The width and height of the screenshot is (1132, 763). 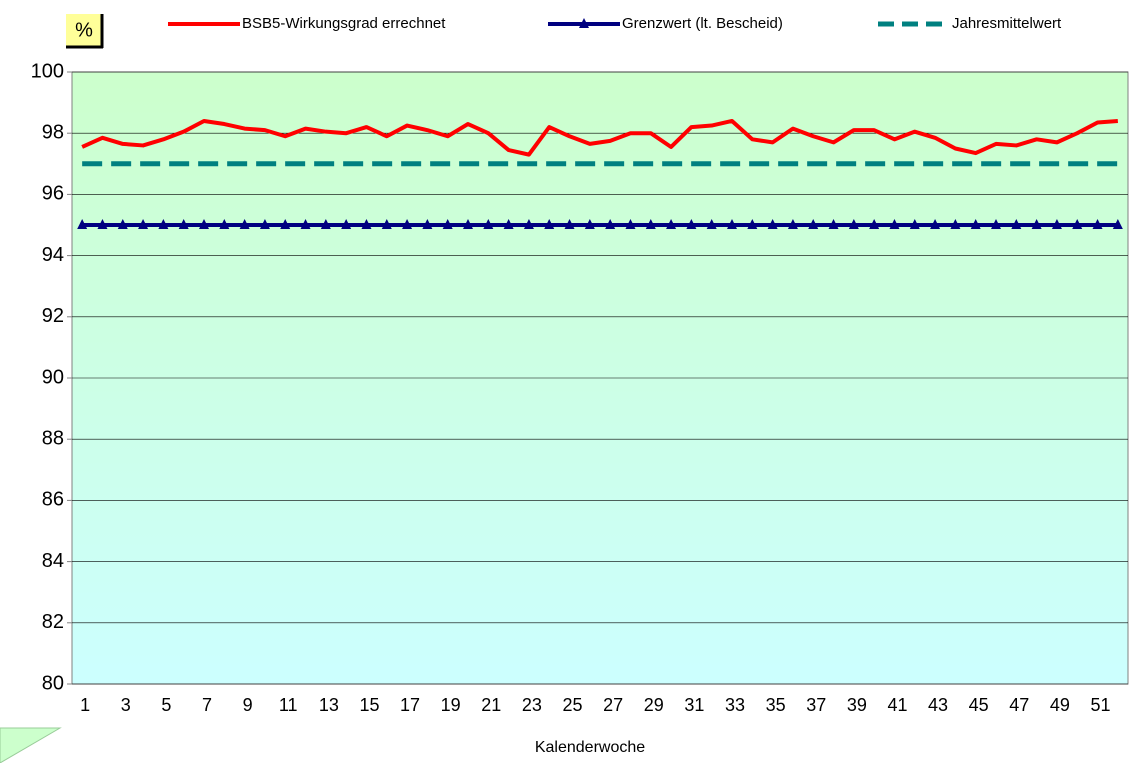 What do you see at coordinates (590, 747) in the screenshot?
I see `x-axis-label: Kalenderwoche` at bounding box center [590, 747].